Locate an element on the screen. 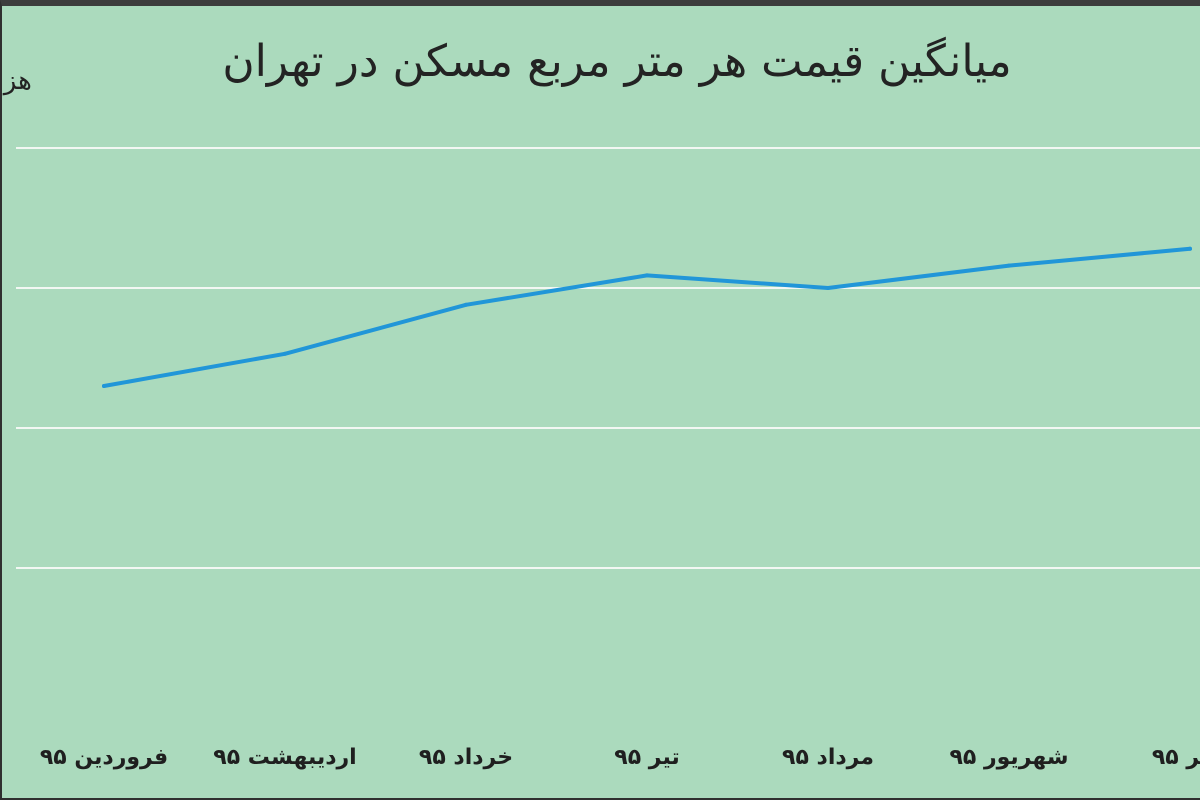 This screenshot has width=1200, height=800. y-axis-unit-label: هزار is located at coordinates (17, 81).